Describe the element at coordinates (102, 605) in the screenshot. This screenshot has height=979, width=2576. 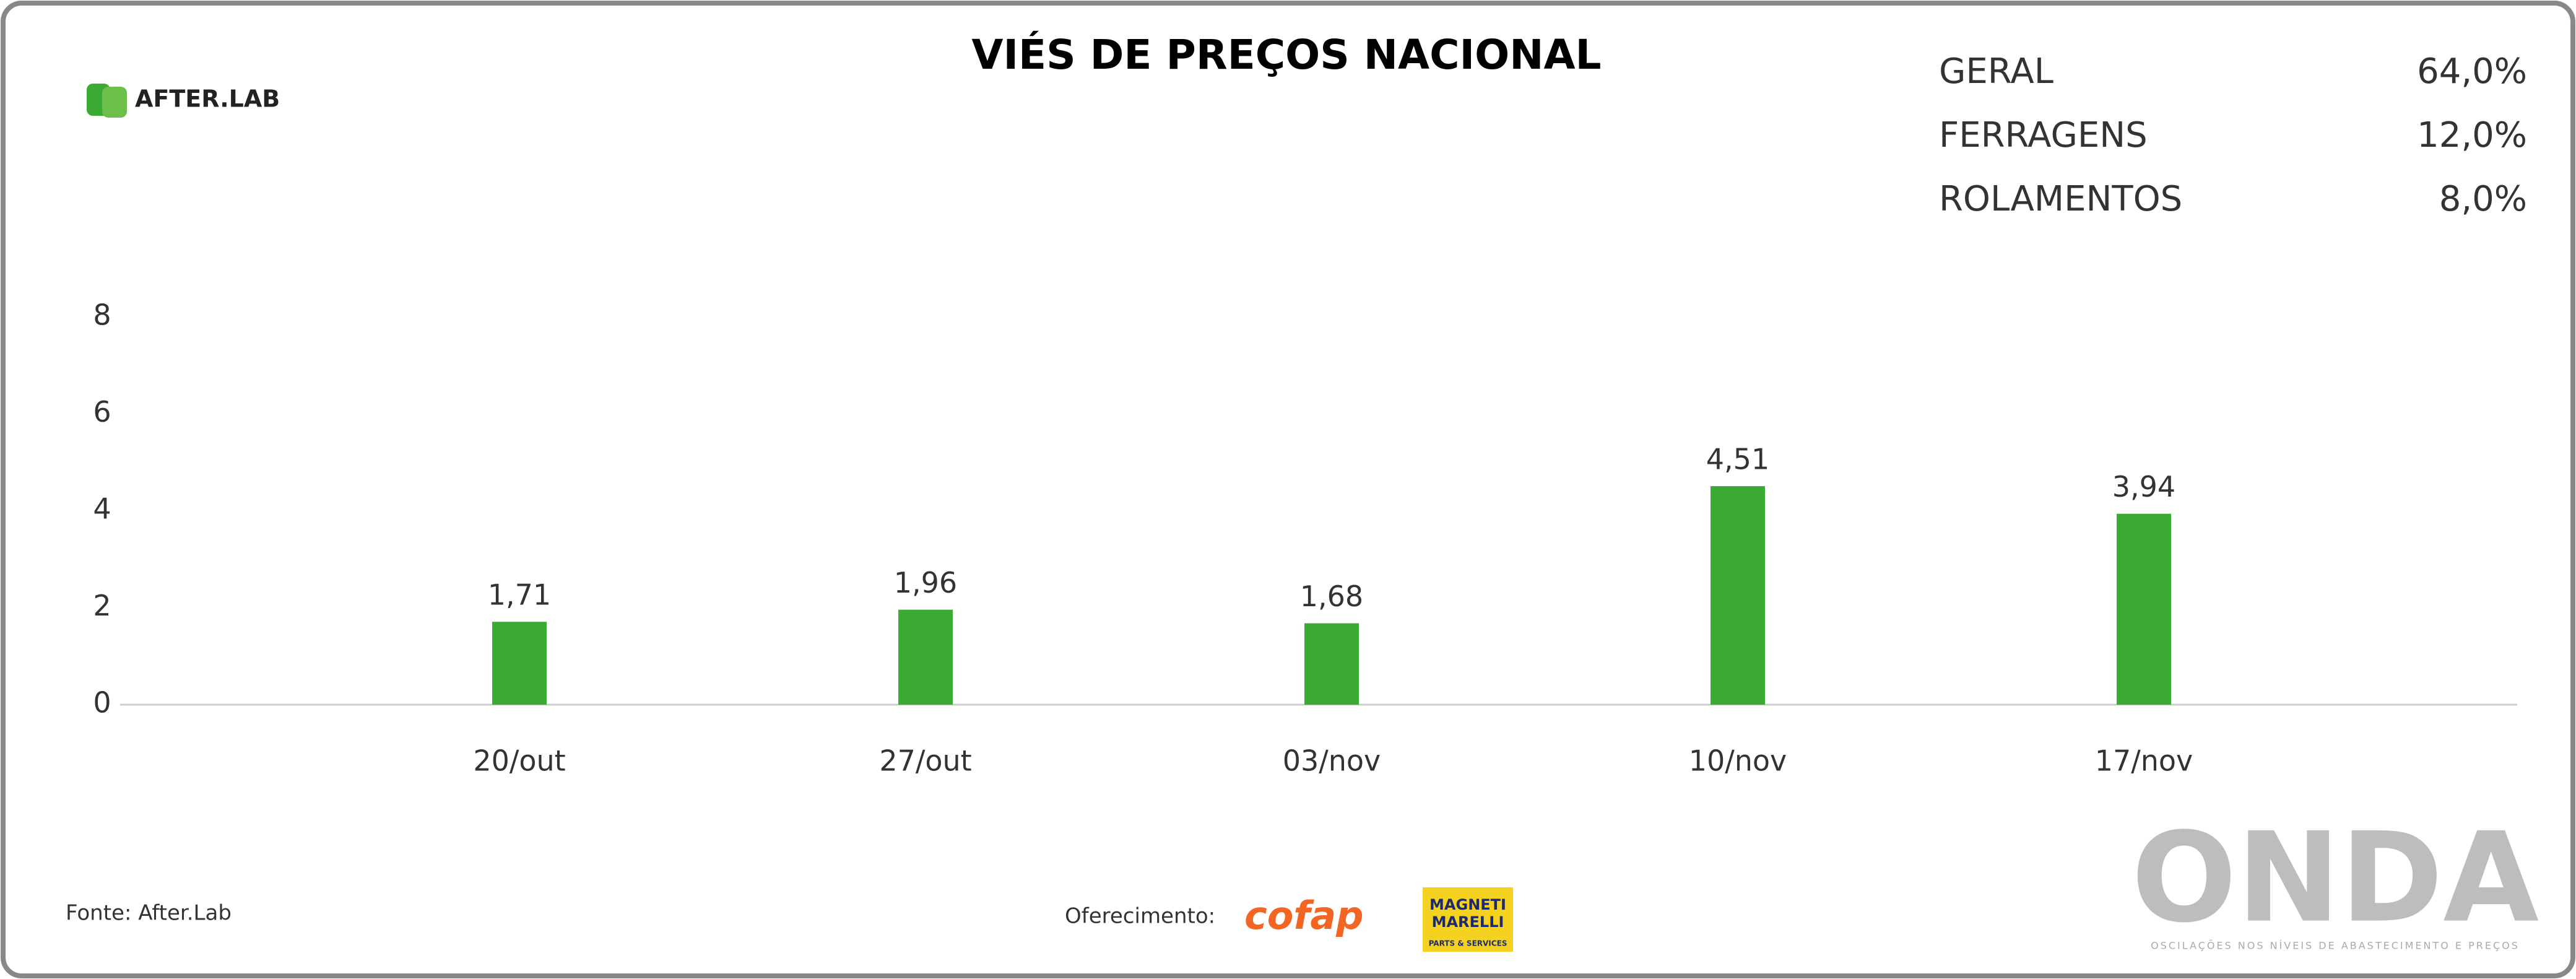
I see `y-tick-label: 2` at that location.